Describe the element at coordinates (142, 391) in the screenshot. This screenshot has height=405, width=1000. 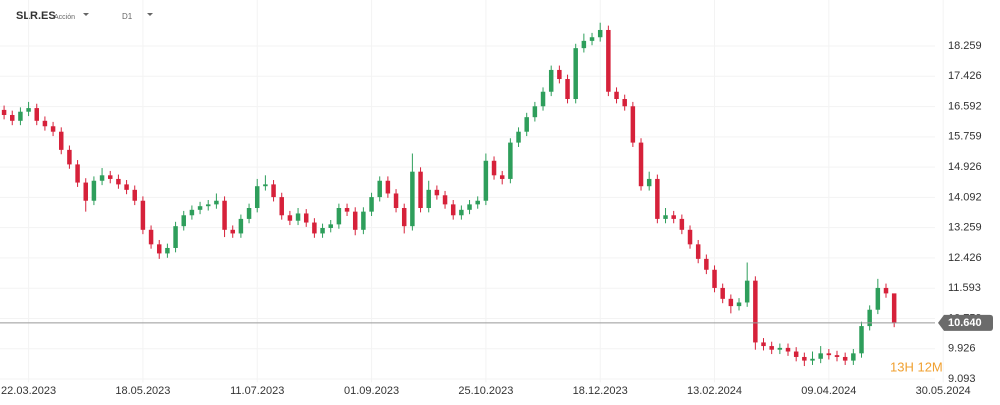
I see `x-tick-label: 18.05.2023` at that location.